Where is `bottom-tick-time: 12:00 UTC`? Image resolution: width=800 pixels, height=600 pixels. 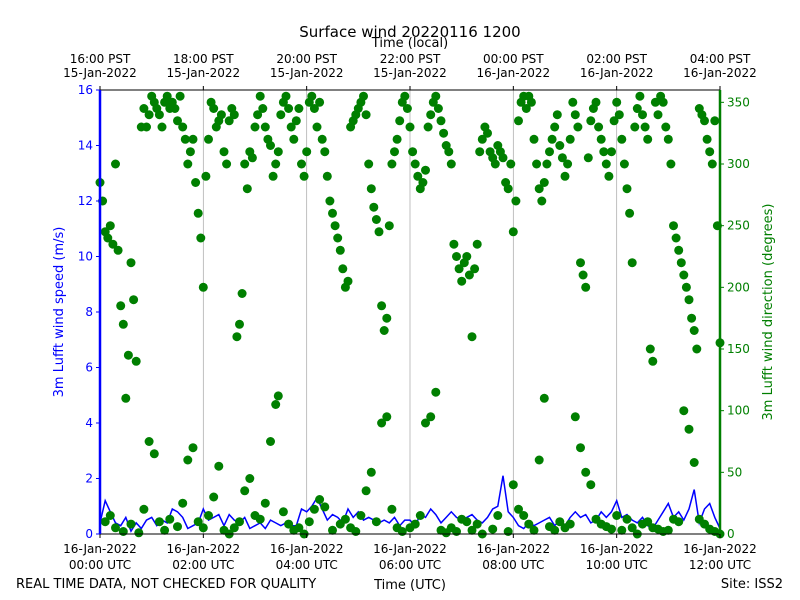 bottom-tick-time: 12:00 UTC is located at coordinates (720, 565).